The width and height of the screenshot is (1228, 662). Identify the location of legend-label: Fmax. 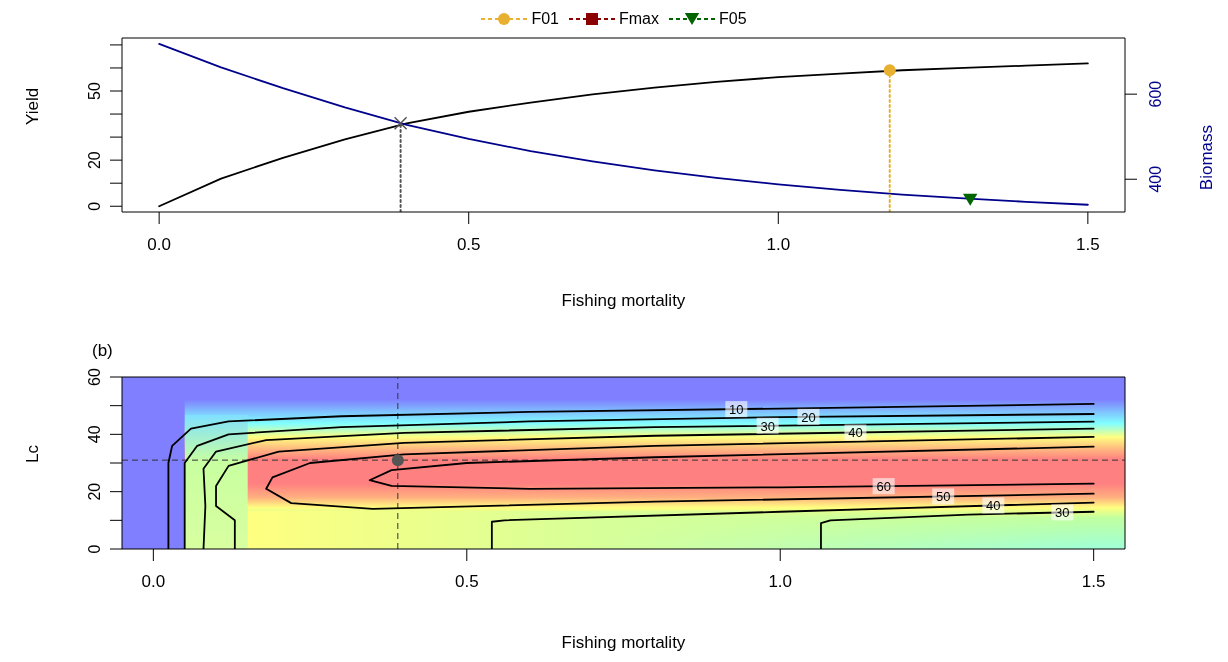
(639, 19).